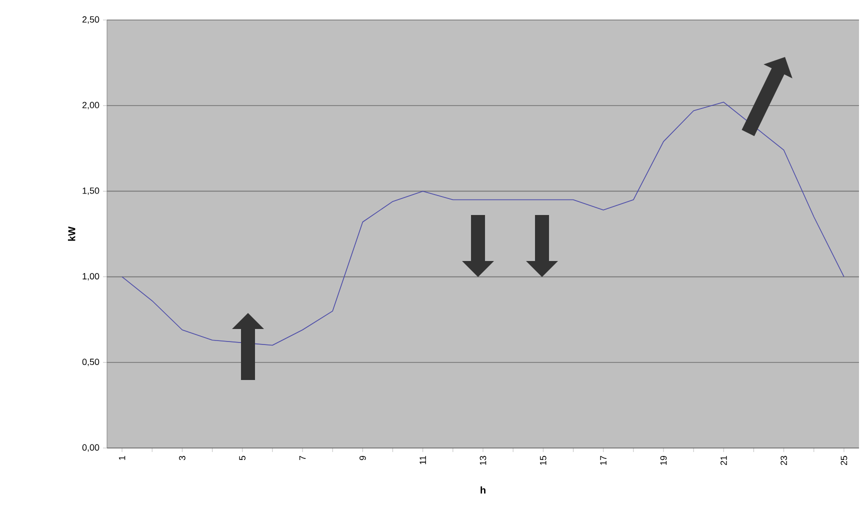 The width and height of the screenshot is (861, 527). What do you see at coordinates (423, 460) in the screenshot?
I see `x-tick-label: 11` at bounding box center [423, 460].